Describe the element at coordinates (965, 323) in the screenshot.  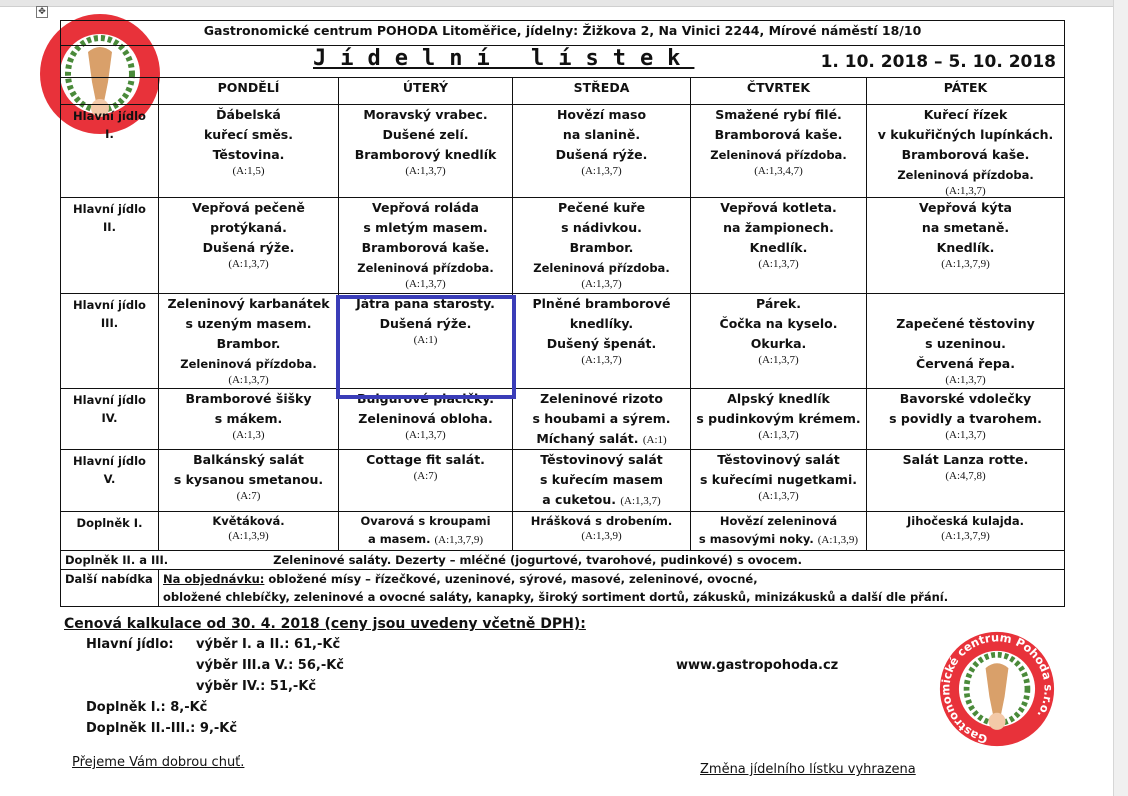
I see `dish-text: Zapečené těstoviny` at that location.